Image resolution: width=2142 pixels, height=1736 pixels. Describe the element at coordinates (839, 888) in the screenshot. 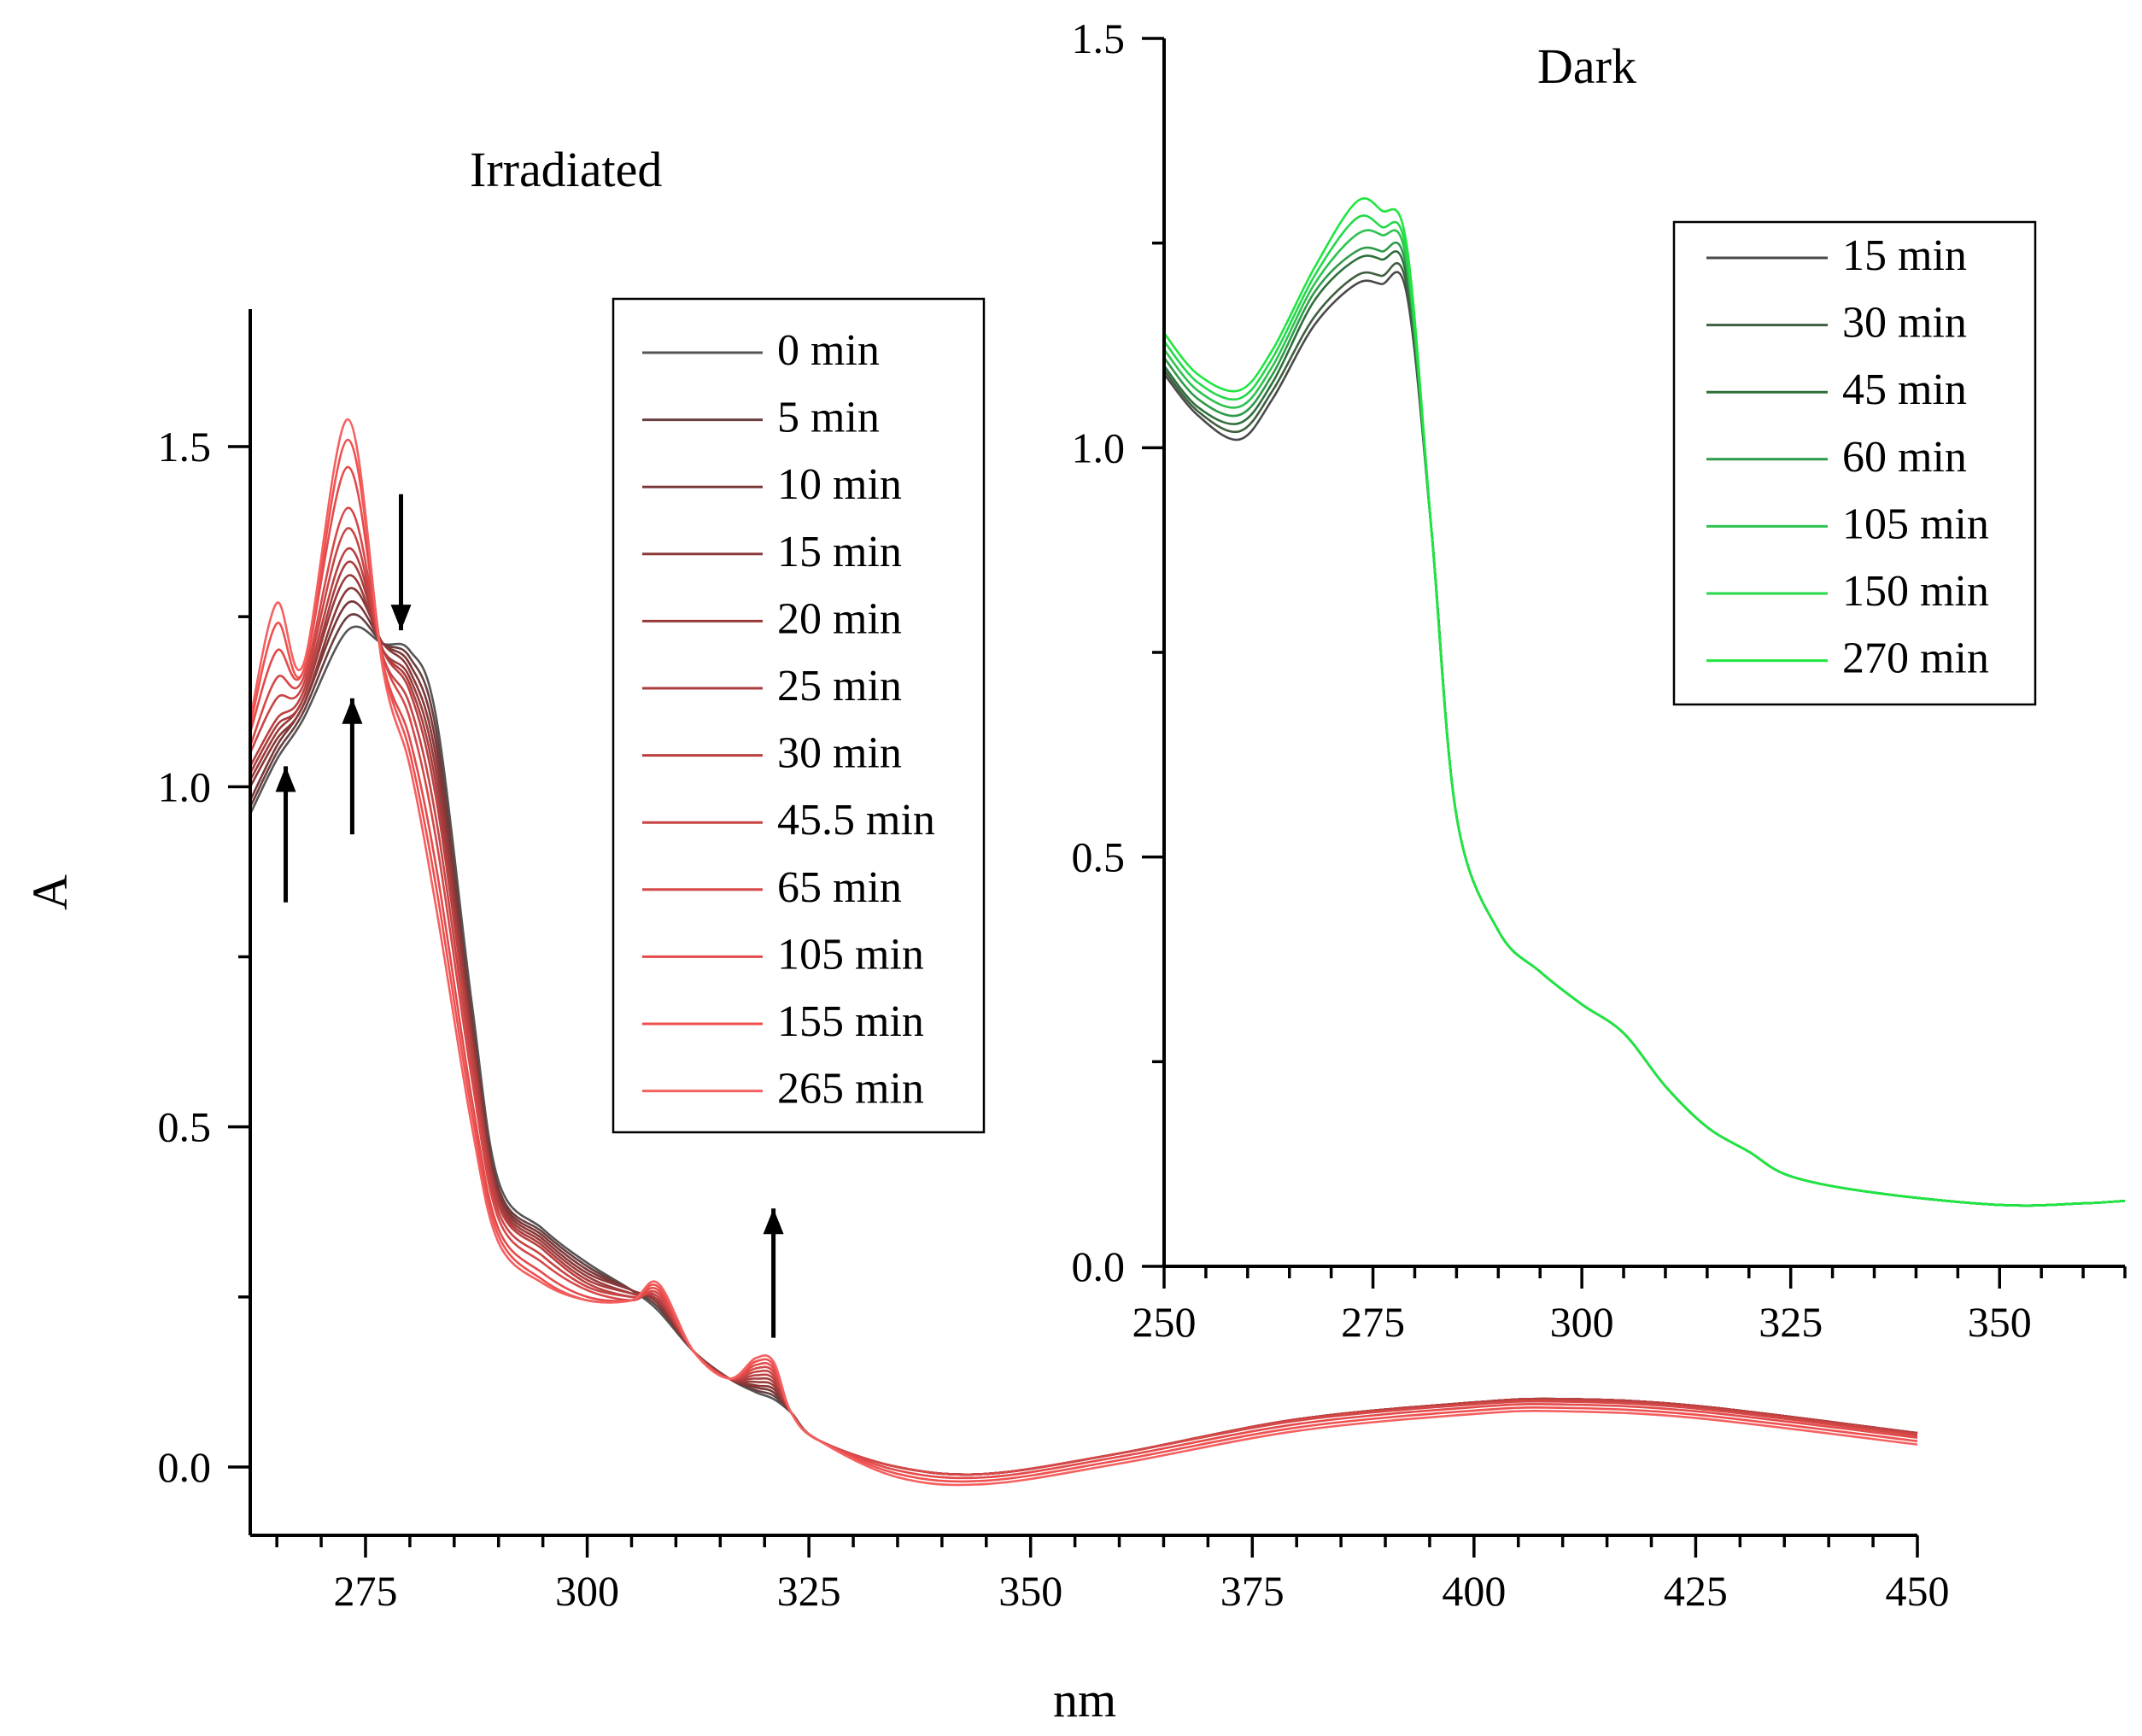

I see `legend-label: 65 min` at that location.